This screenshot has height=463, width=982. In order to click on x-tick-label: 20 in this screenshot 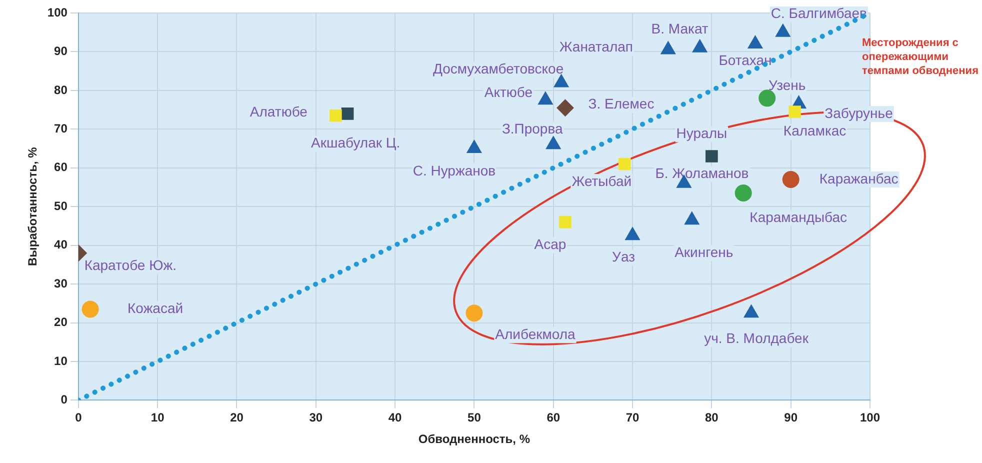, I will do `click(237, 417)`.